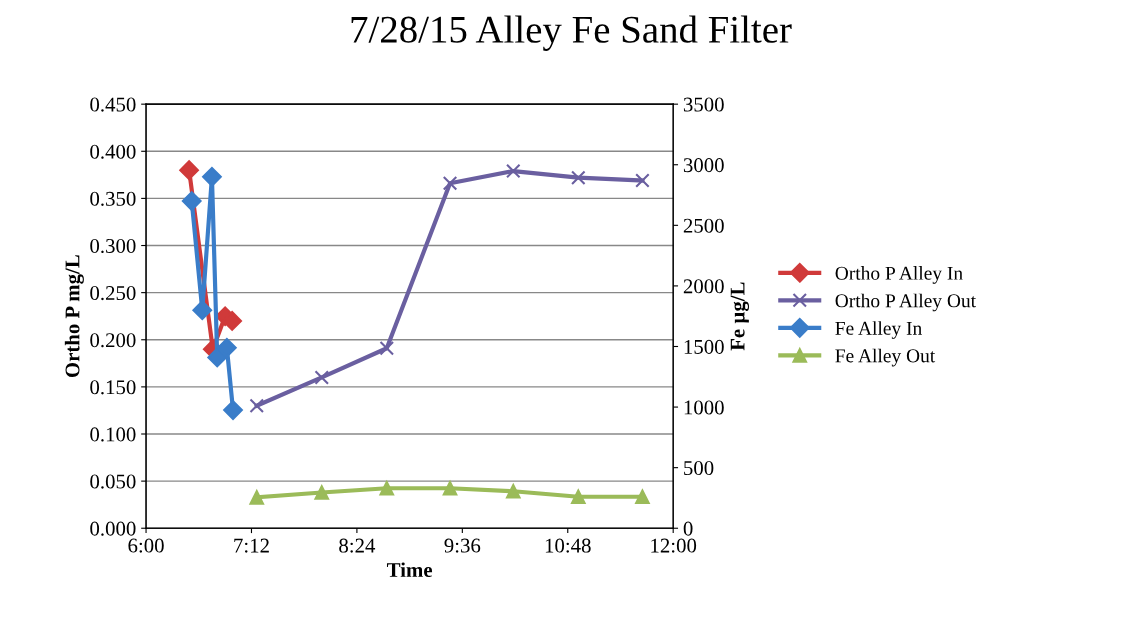 Image resolution: width=1141 pixels, height=620 pixels. What do you see at coordinates (251, 545) in the screenshot?
I see `x-tick-label: 7:12` at bounding box center [251, 545].